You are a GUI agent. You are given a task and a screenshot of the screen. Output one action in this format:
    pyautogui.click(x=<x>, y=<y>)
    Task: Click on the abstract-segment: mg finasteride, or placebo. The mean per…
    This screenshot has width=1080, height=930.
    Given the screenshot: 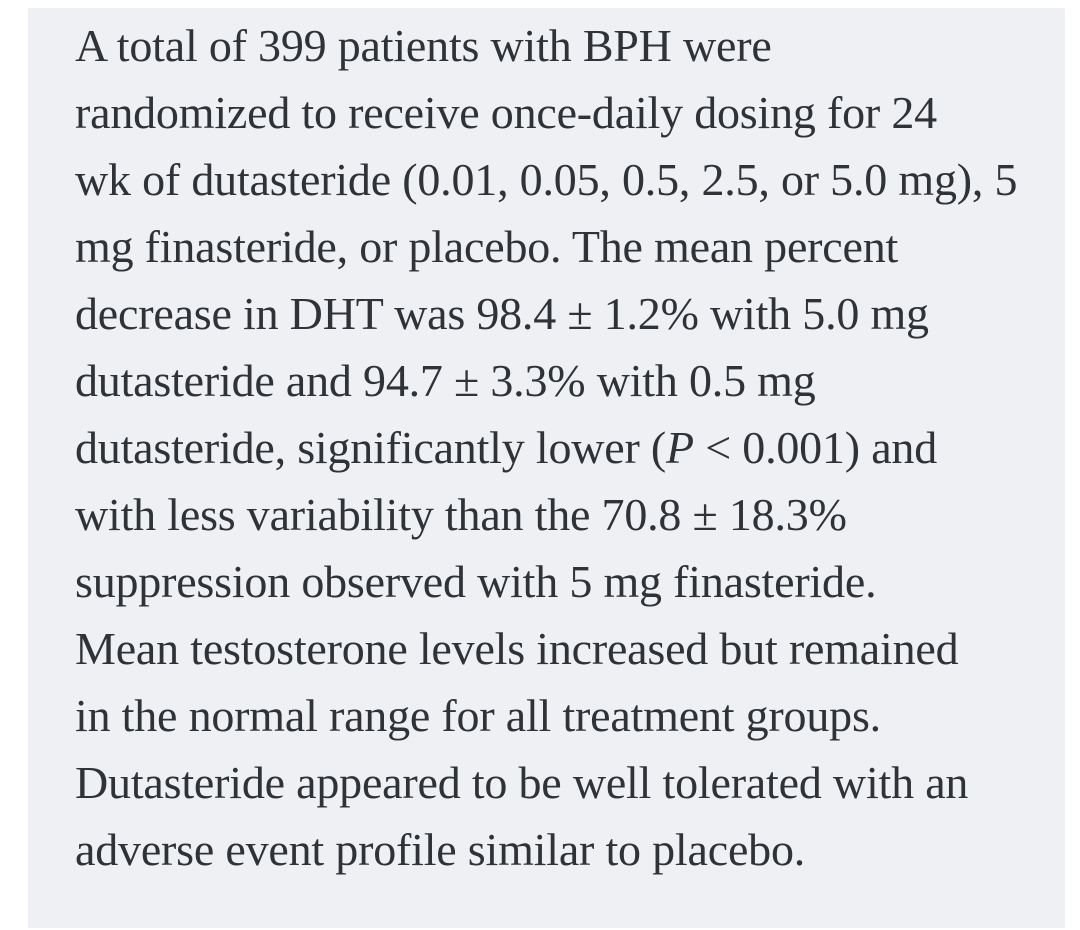 What is the action you would take?
    pyautogui.click(x=487, y=246)
    